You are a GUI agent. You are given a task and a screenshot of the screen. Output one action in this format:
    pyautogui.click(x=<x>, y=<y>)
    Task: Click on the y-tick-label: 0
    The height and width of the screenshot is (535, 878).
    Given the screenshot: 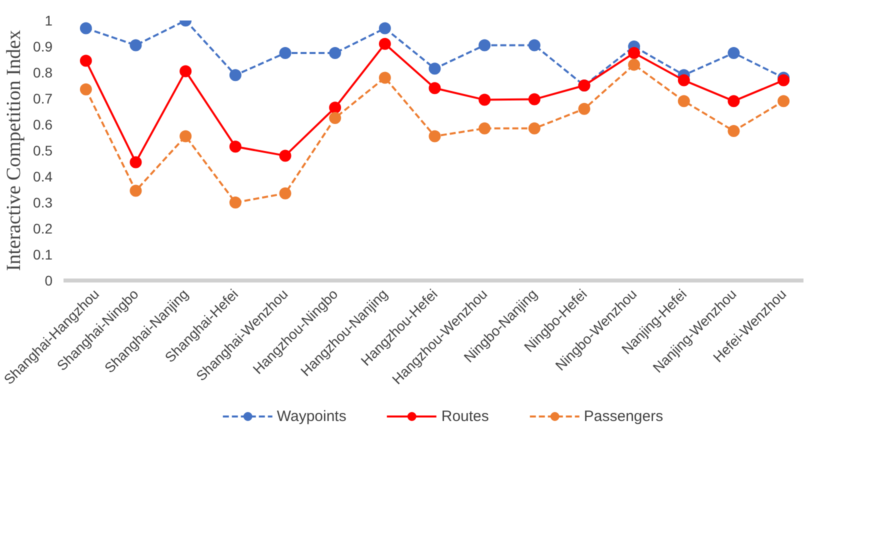 What is the action you would take?
    pyautogui.click(x=48, y=280)
    